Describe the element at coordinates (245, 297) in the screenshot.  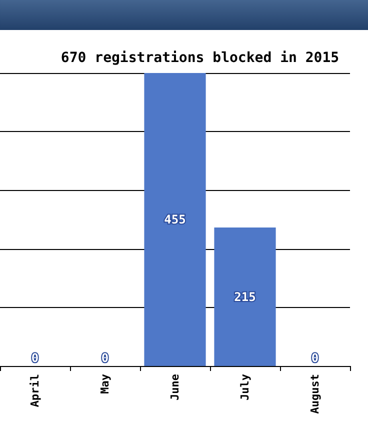
I see `data-label: 215` at that location.